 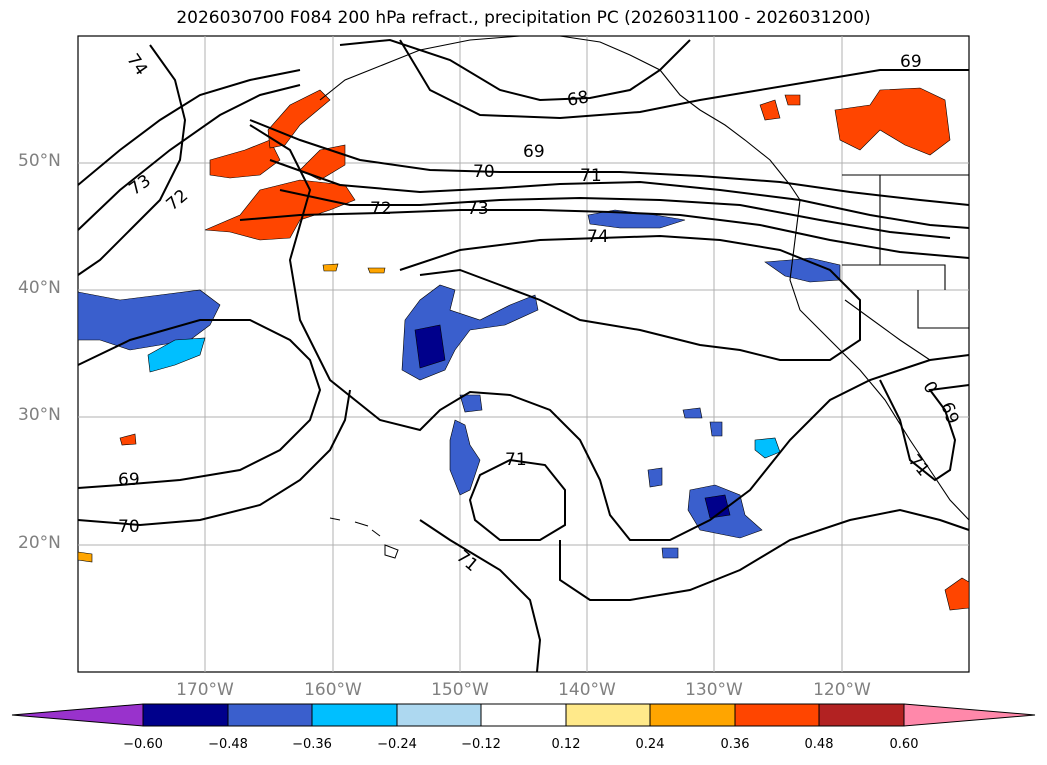 I want to click on colorbar-tick-label: −0.36, so click(x=312, y=744).